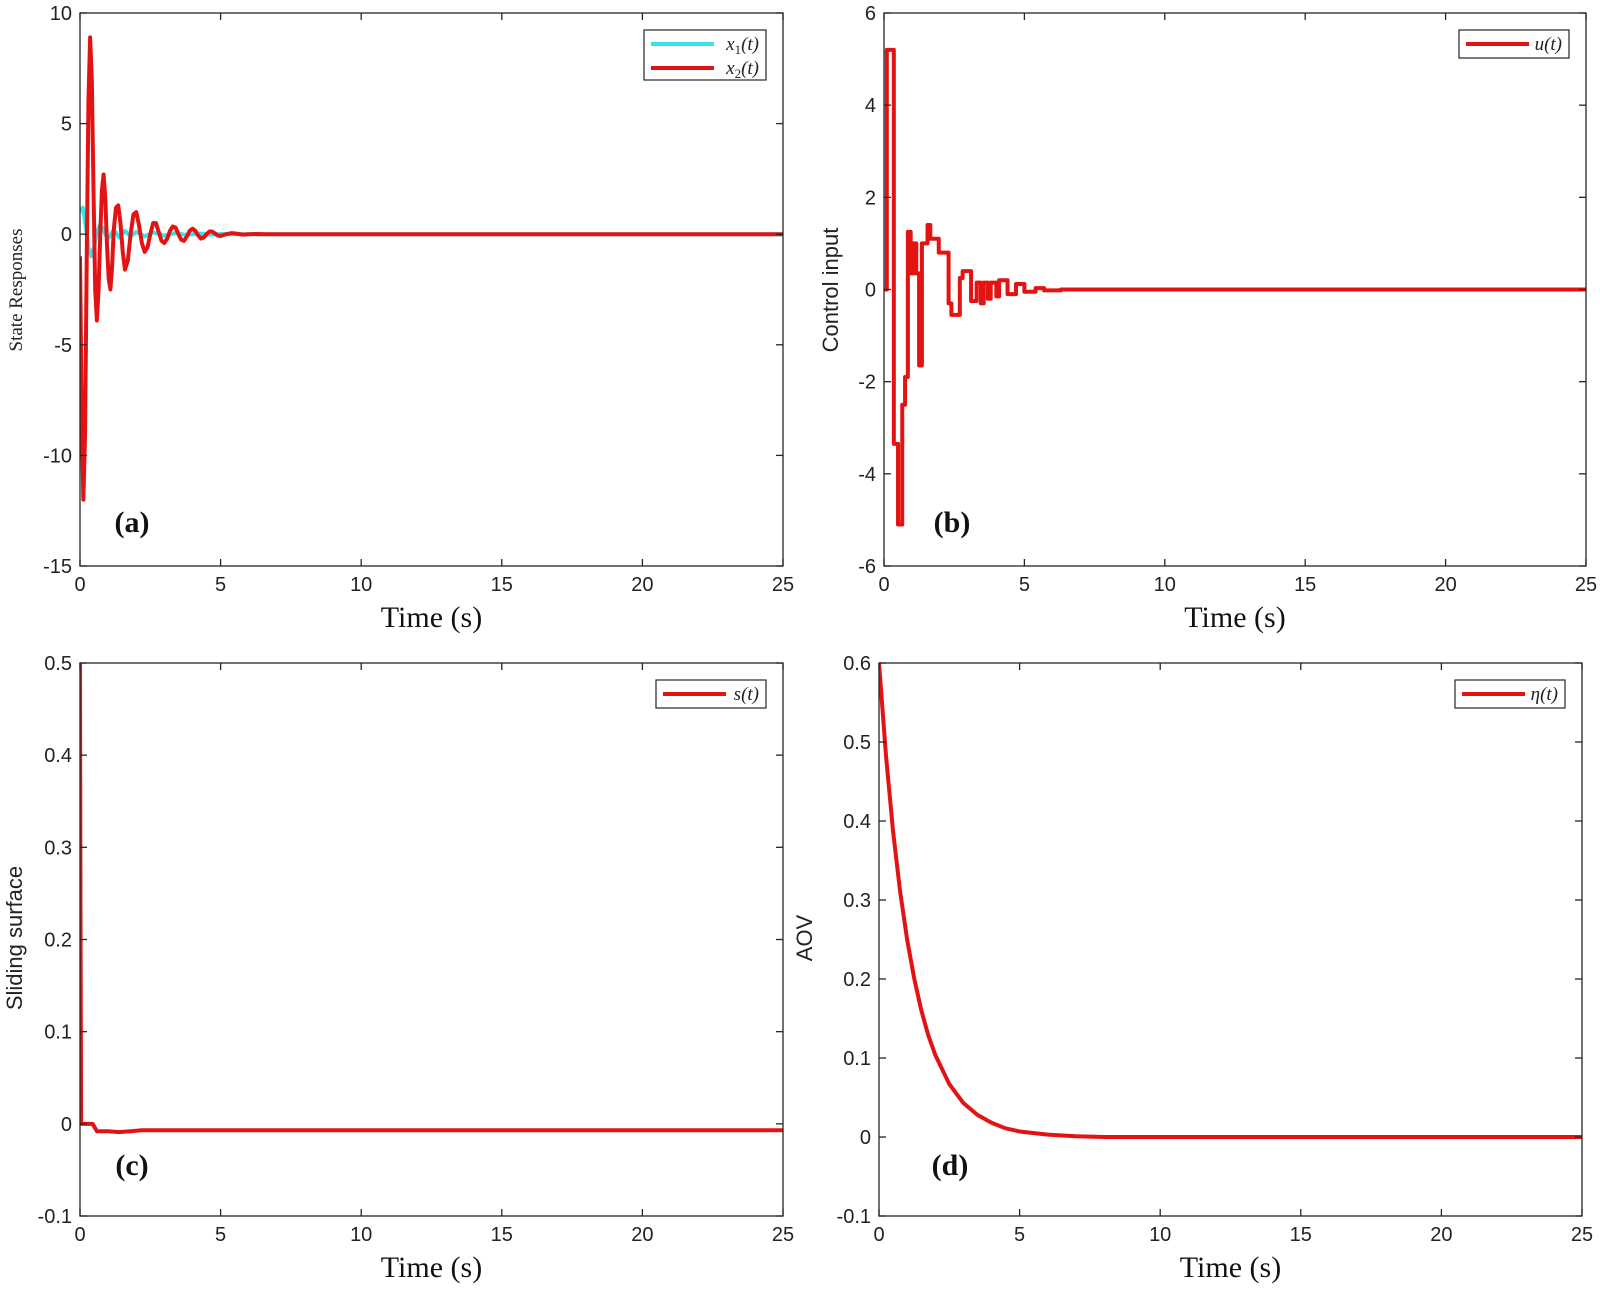 This screenshot has width=1600, height=1293. Describe the element at coordinates (63, 346) in the screenshot. I see `y-tick-label: -5` at that location.